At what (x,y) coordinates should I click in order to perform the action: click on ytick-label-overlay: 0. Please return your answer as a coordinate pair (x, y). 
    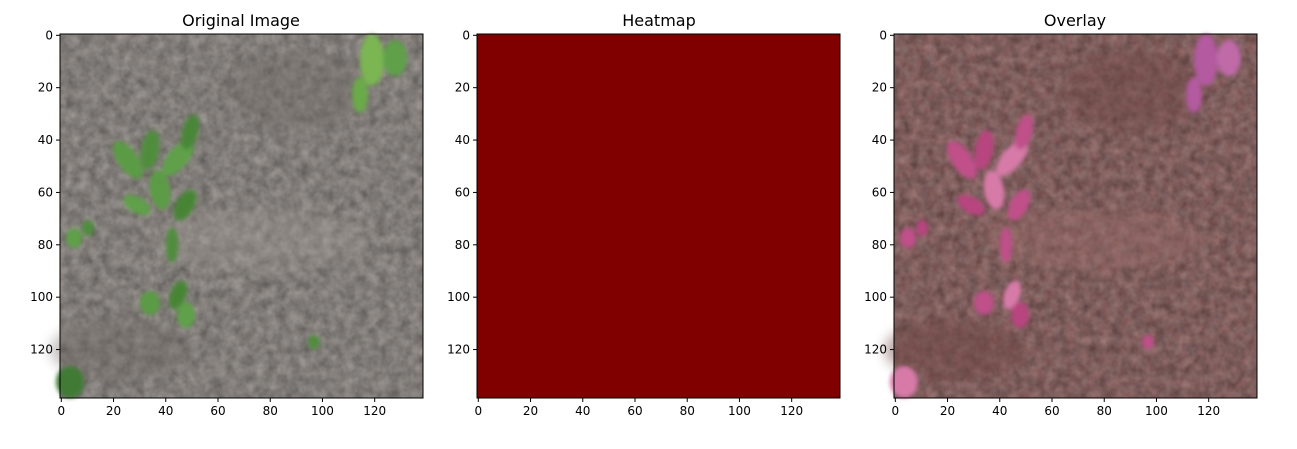
    Looking at the image, I should click on (883, 35).